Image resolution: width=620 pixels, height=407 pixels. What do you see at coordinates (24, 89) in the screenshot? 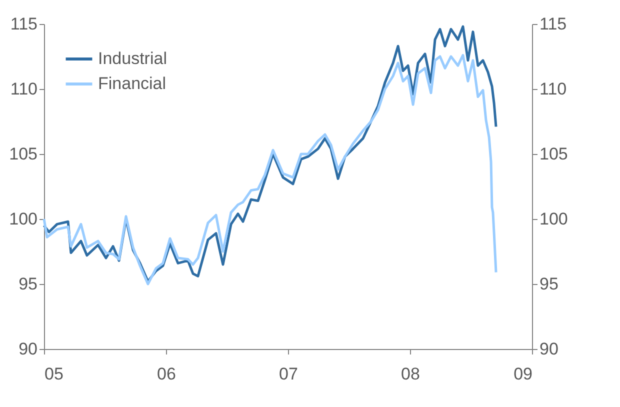
I see `y-tick-label: 110` at bounding box center [24, 89].